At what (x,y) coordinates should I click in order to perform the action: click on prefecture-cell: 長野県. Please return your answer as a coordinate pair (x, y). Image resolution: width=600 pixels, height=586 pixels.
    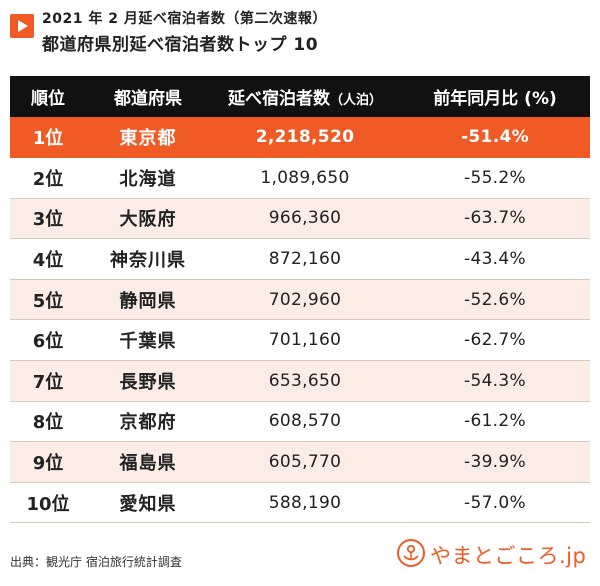
    Looking at the image, I should click on (148, 381).